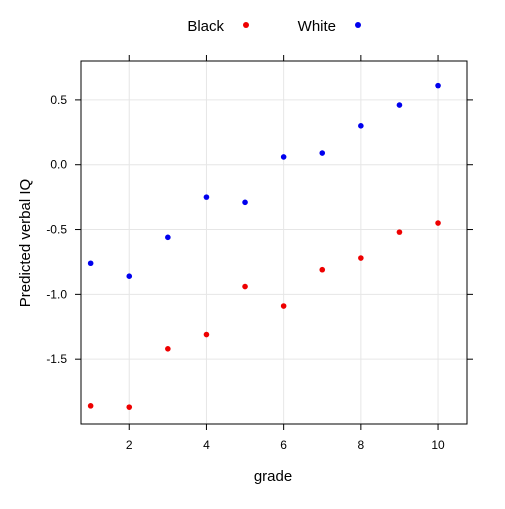 The image size is (505, 509). What do you see at coordinates (283, 445) in the screenshot?
I see `x-tick-label: 6` at bounding box center [283, 445].